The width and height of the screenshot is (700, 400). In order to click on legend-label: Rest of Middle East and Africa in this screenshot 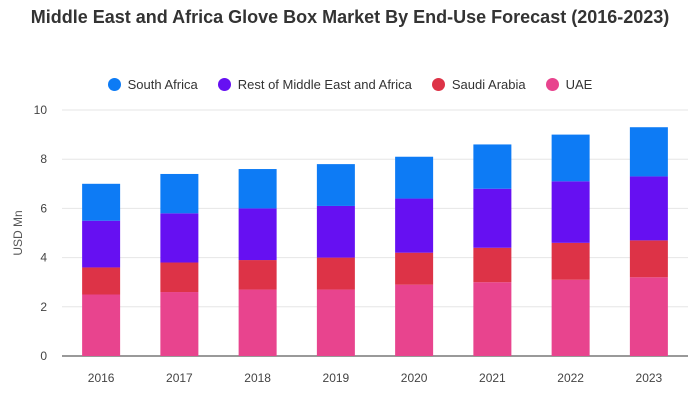, I will do `click(324, 84)`.